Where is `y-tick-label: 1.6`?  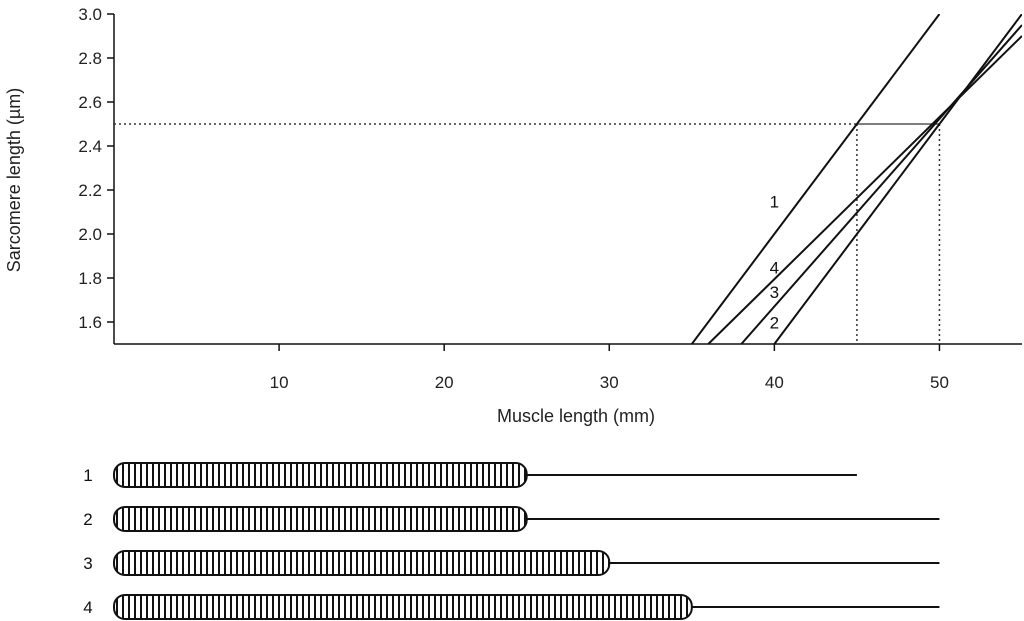
y-tick-label: 1.6 is located at coordinates (90, 322).